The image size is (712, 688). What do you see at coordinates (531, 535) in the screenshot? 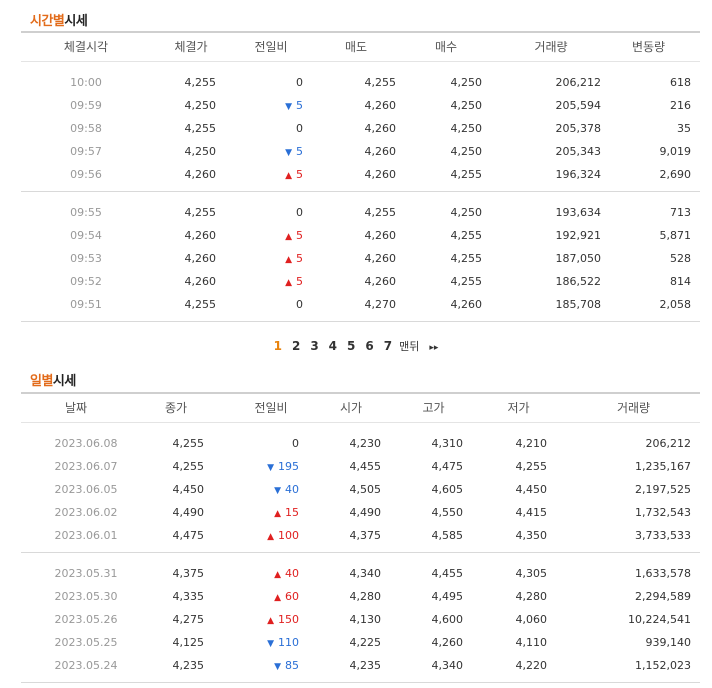
I see `daily-cell-low: 4,350` at bounding box center [531, 535].